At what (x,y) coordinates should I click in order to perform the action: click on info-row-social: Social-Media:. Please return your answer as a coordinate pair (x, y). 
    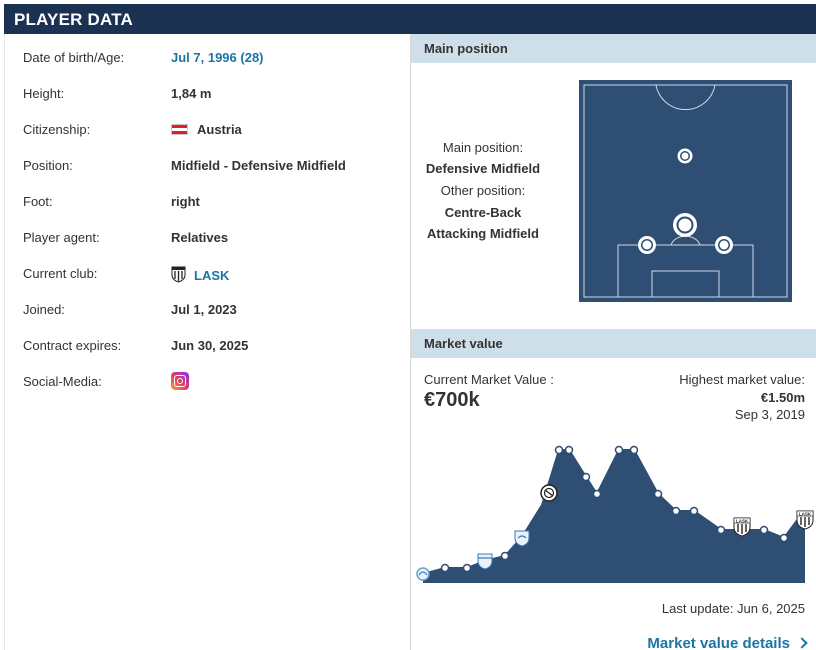
    Looking at the image, I should click on (208, 382).